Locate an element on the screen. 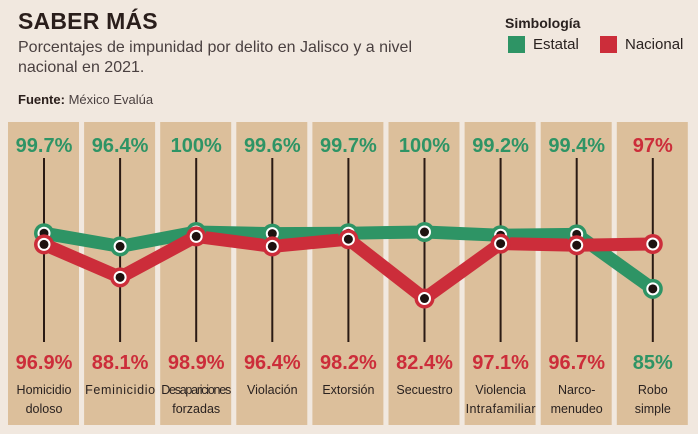 This screenshot has height=434, width=698. bottom-value-label: 98.9% is located at coordinates (196, 363).